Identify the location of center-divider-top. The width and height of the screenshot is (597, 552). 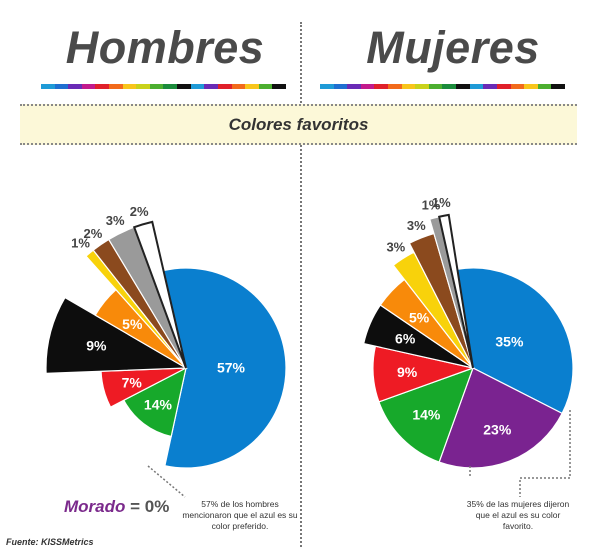
(301, 66).